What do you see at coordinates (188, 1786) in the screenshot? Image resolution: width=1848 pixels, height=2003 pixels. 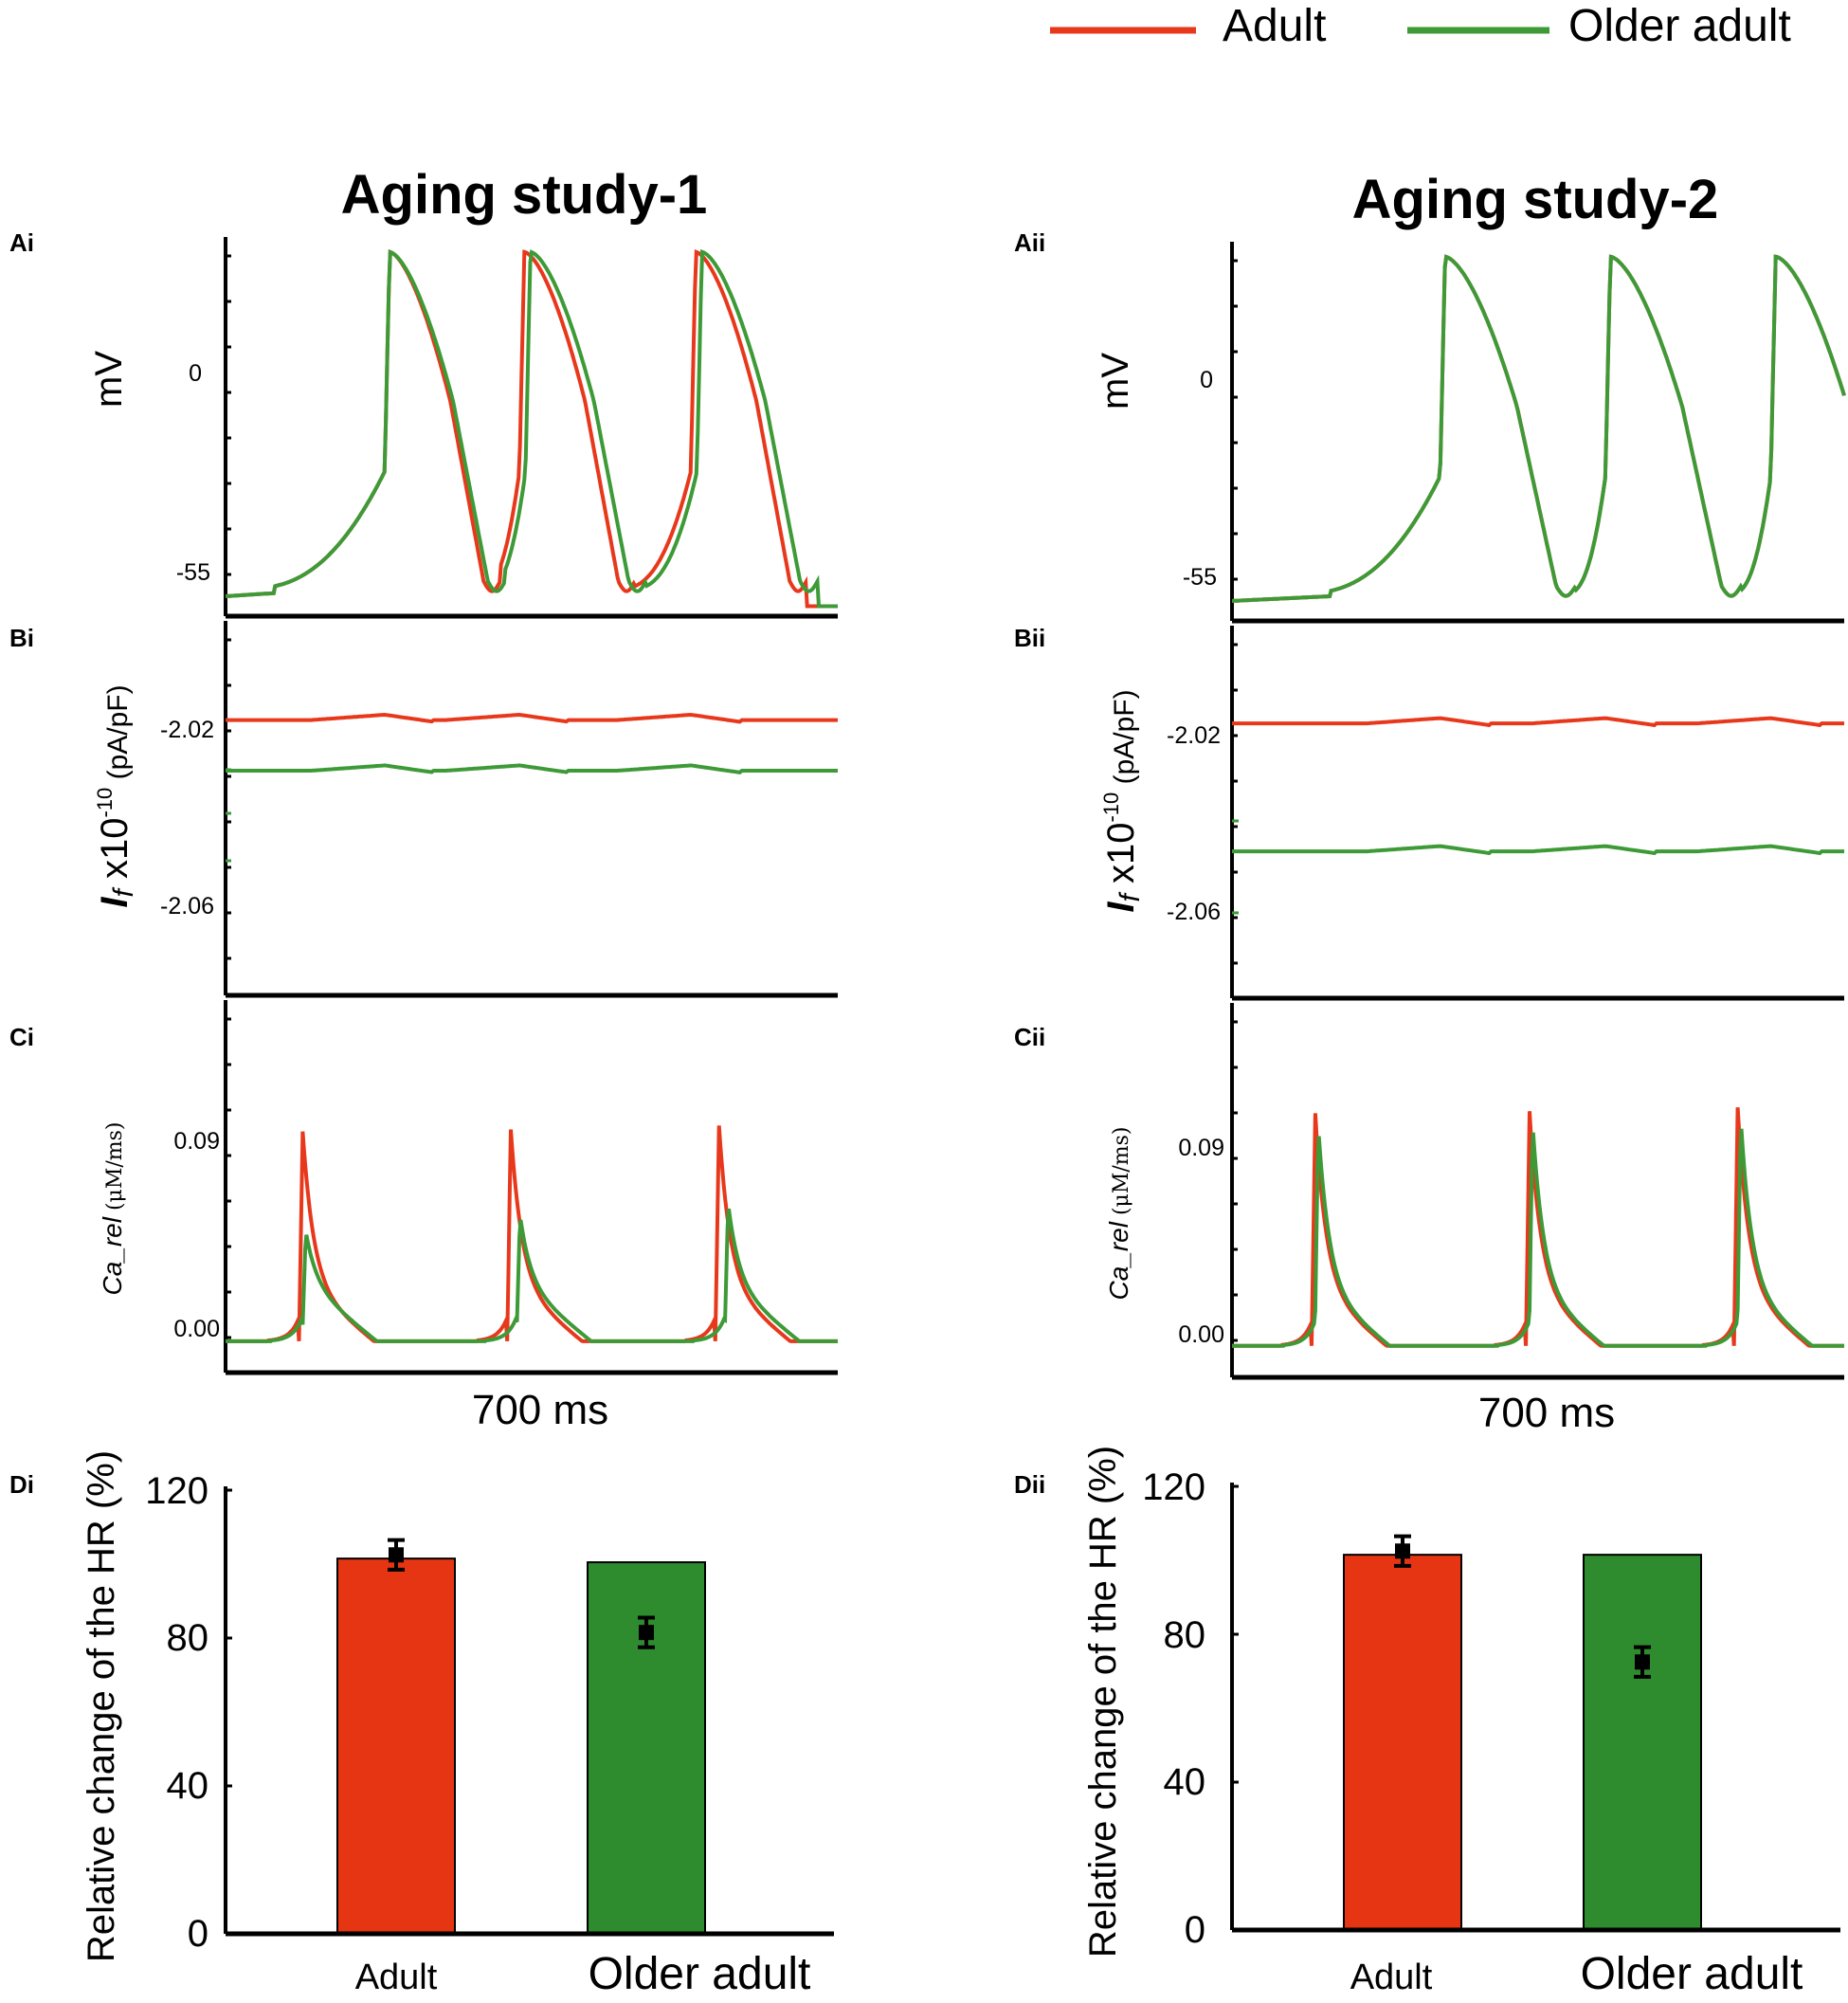 I see `ytick-di-1: 40` at bounding box center [188, 1786].